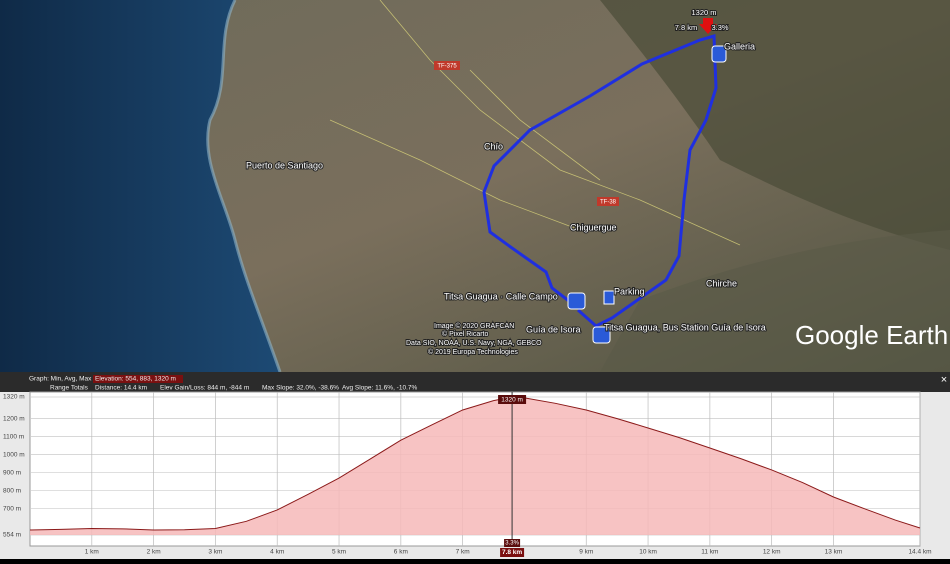 The image size is (950, 564). Describe the element at coordinates (401, 552) in the screenshot. I see `x-tick-label: 6 km` at that location.